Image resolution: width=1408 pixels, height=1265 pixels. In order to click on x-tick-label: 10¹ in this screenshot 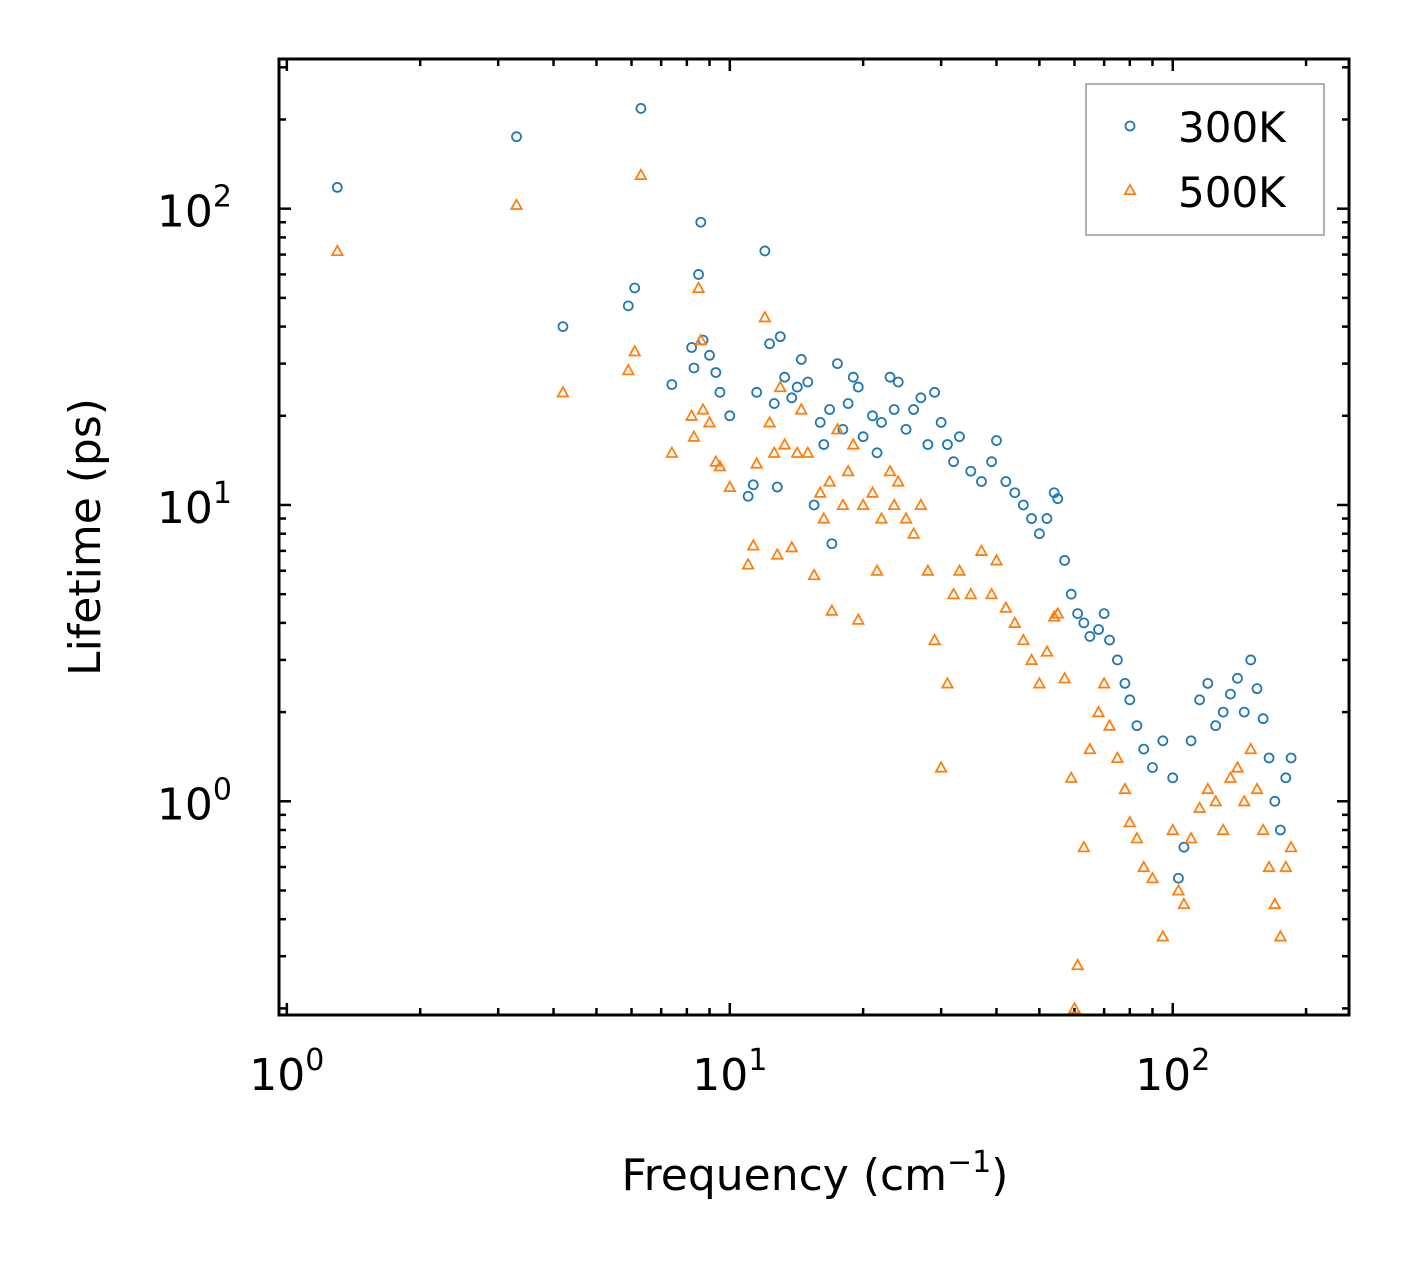, I will do `click(729, 1072)`.